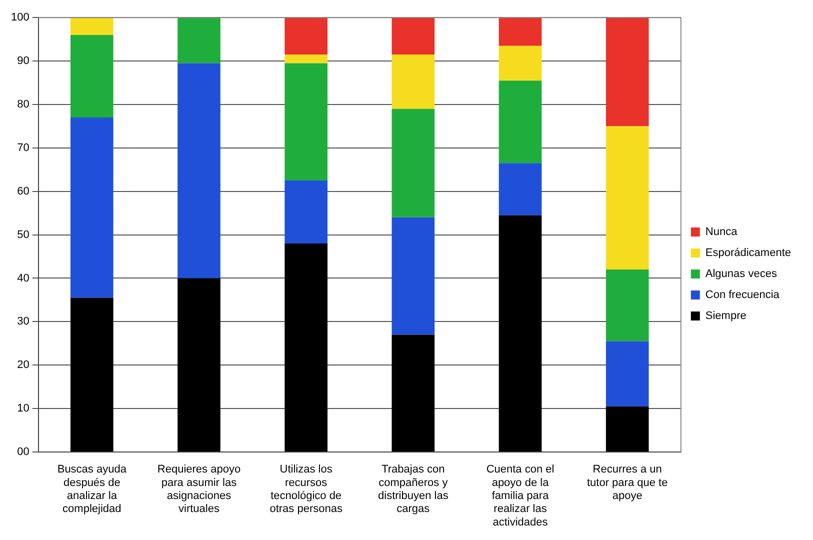 This screenshot has width=813, height=540. What do you see at coordinates (23, 234) in the screenshot?
I see `y-tick-label: 50` at bounding box center [23, 234].